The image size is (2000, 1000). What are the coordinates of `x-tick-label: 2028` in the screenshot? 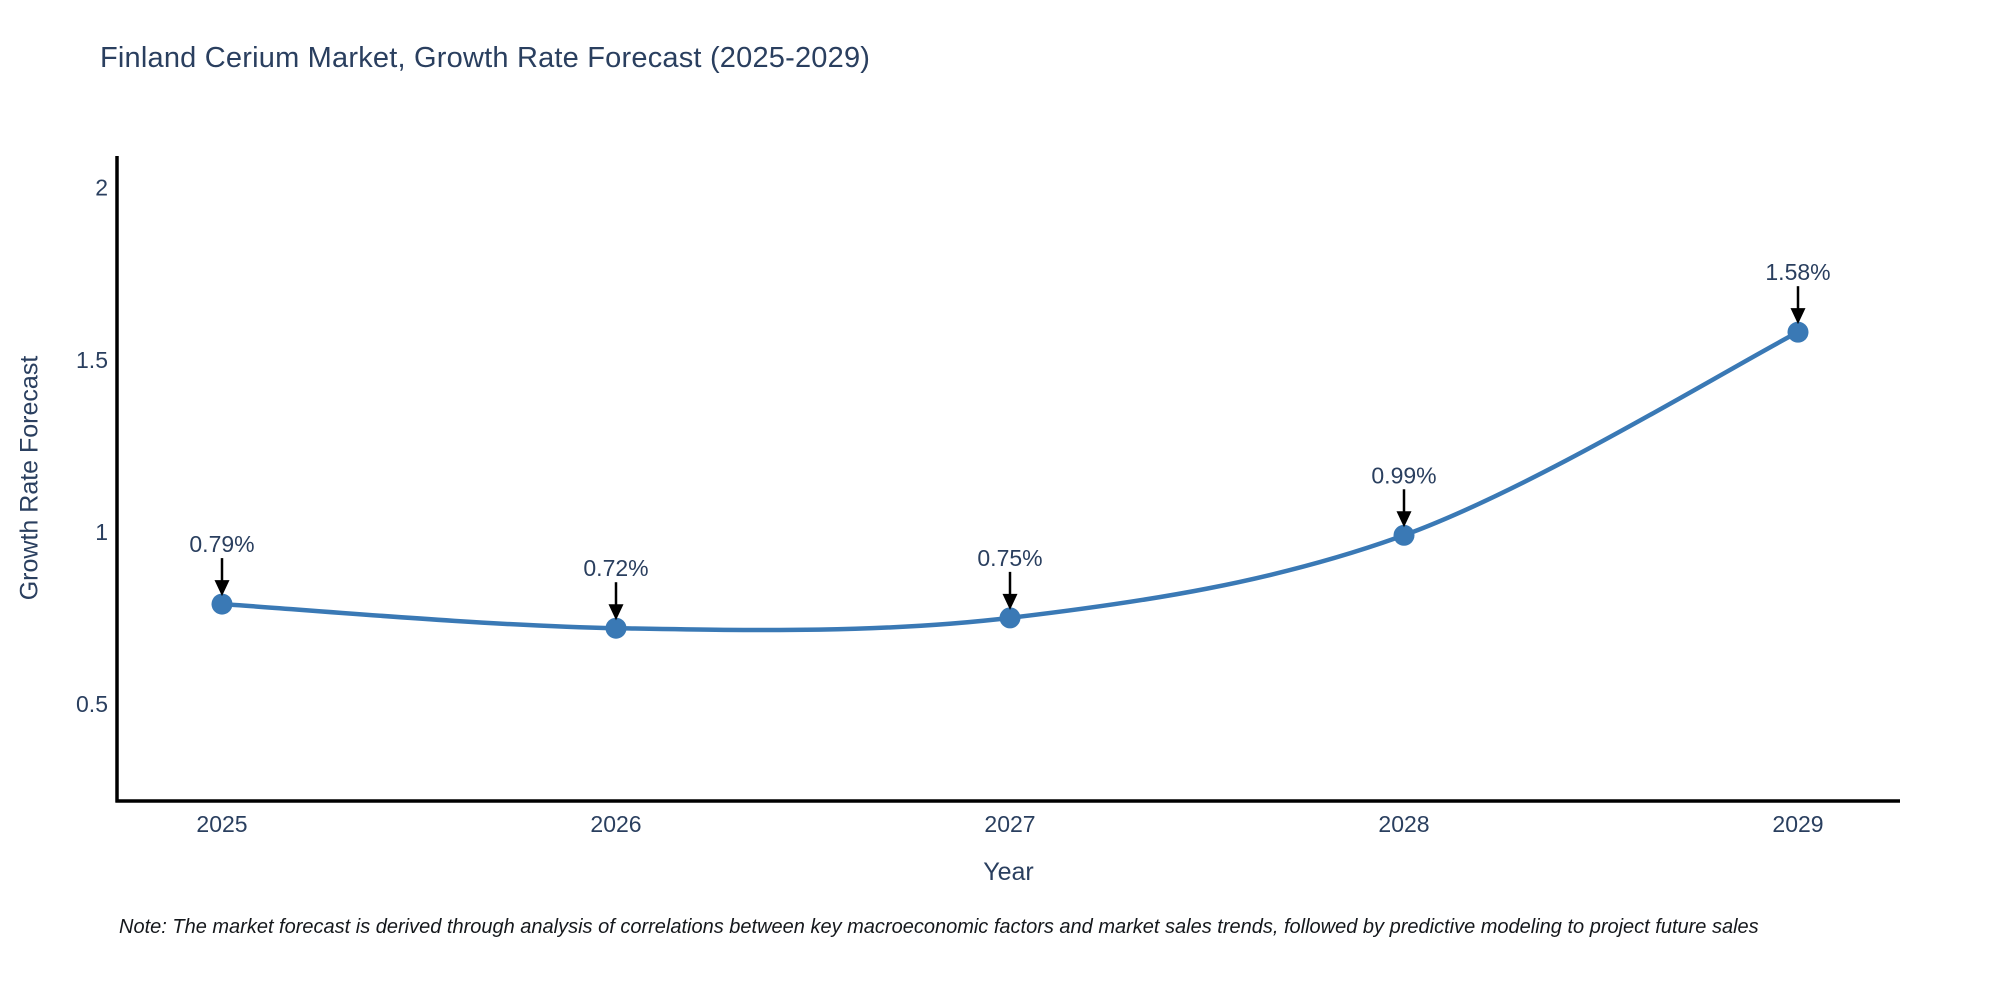 It's located at (1403, 824).